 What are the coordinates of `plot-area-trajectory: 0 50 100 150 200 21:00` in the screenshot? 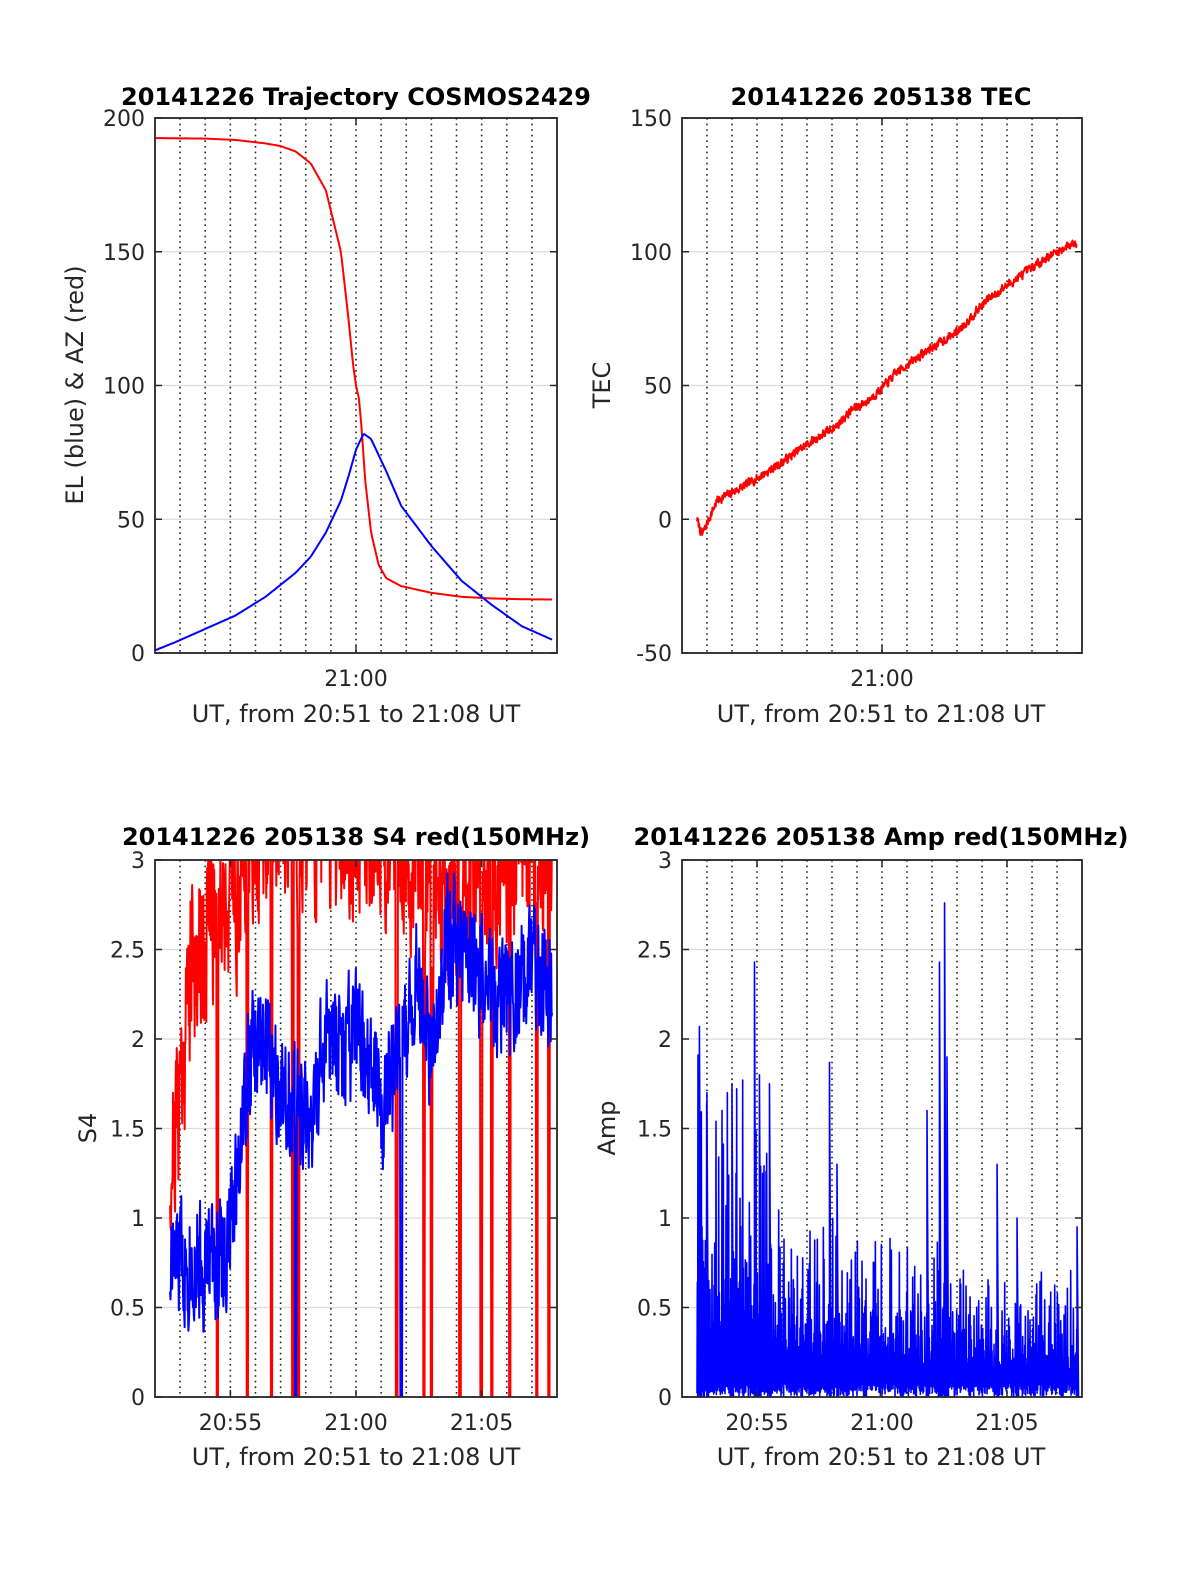 It's located at (330, 399).